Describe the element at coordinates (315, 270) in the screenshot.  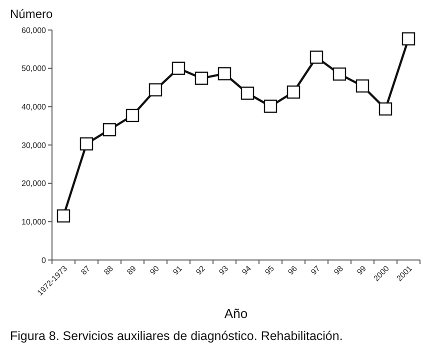
I see `x-tick-label: 97` at that location.